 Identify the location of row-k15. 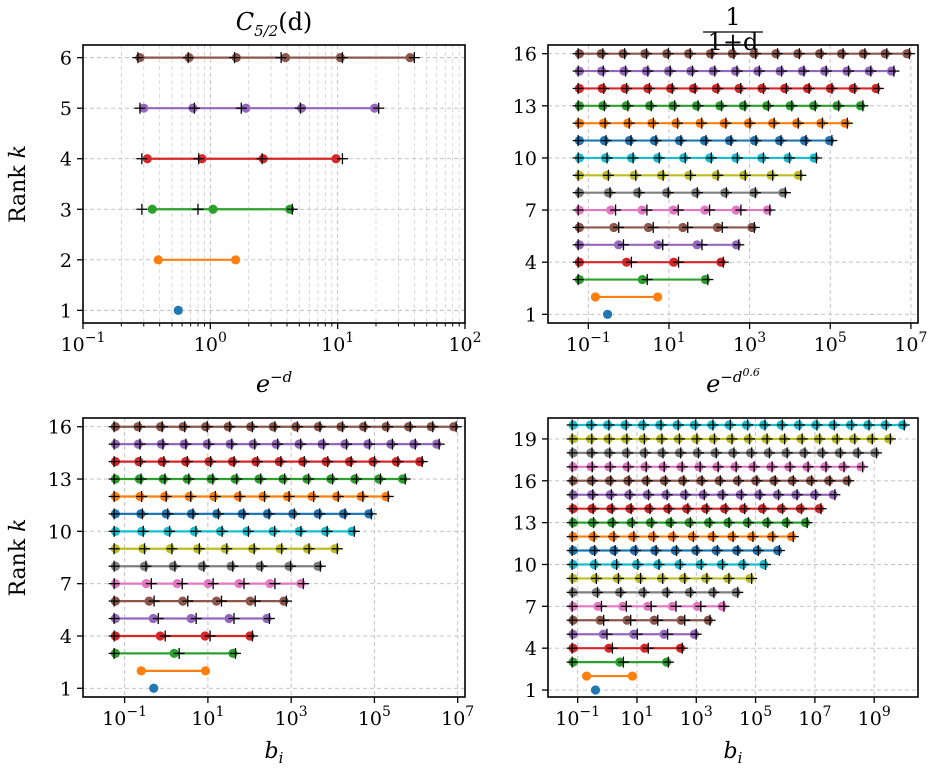
(736, 71).